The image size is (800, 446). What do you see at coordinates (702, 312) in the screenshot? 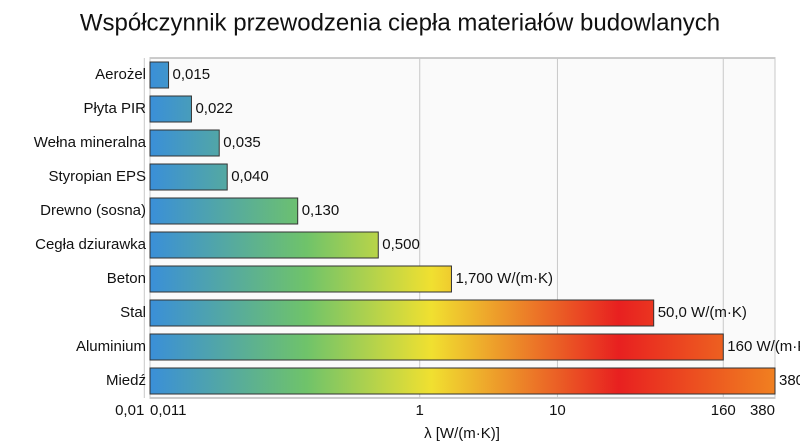
I see `value-label: 50,0 W/(m·K)` at bounding box center [702, 312].